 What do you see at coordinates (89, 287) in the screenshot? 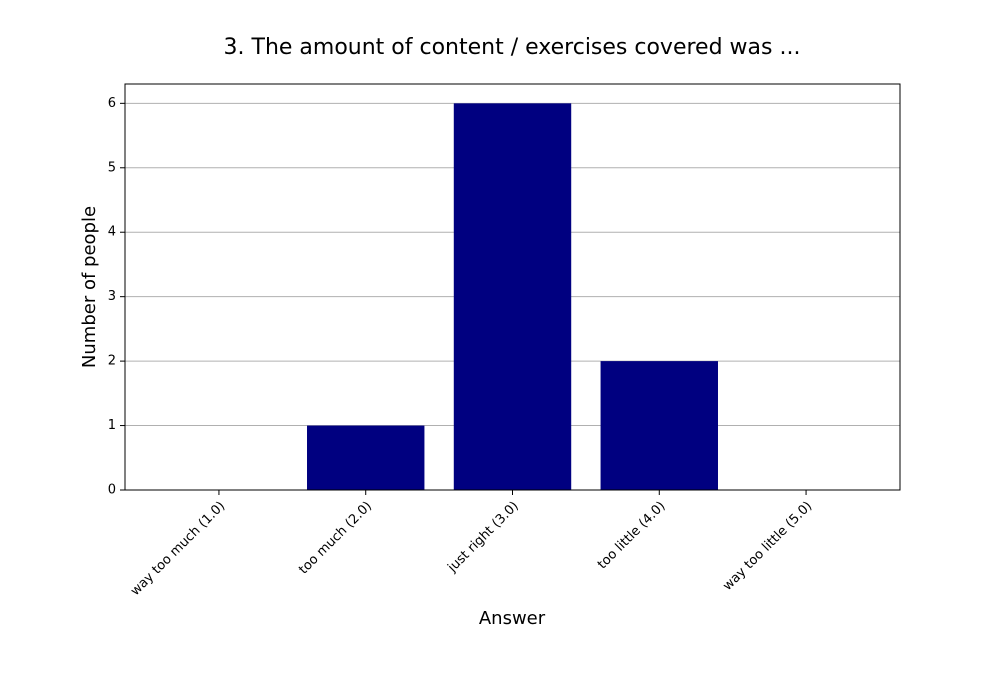
I see `y-axis-label: Number of people` at bounding box center [89, 287].